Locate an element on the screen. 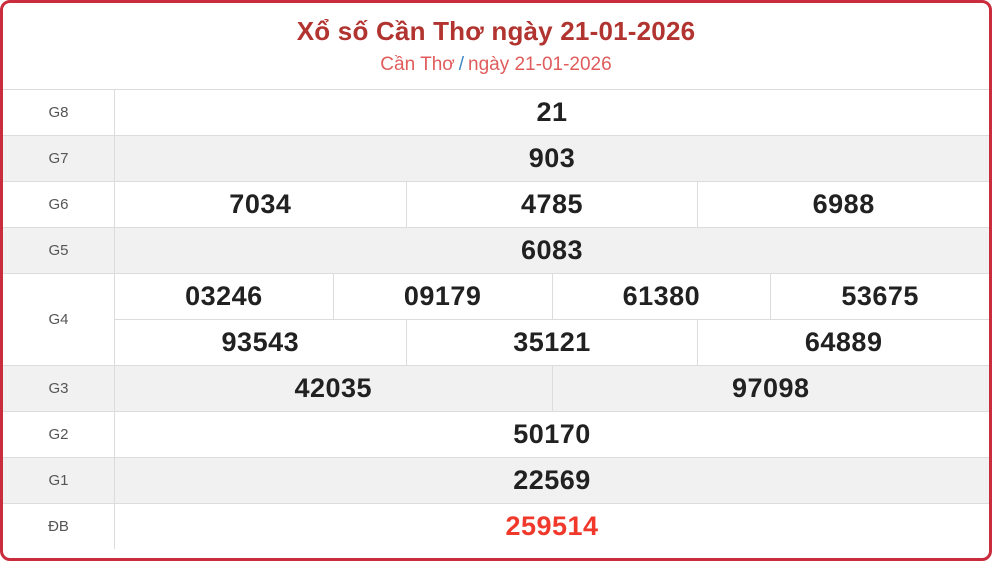  prize-number: 22569 is located at coordinates (552, 480).